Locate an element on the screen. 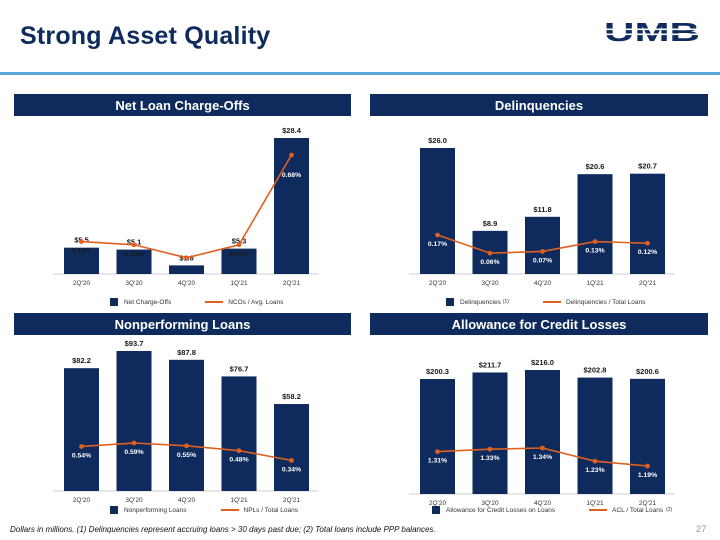 The width and height of the screenshot is (720, 540). bar-value-label: $28.4 is located at coordinates (292, 130).